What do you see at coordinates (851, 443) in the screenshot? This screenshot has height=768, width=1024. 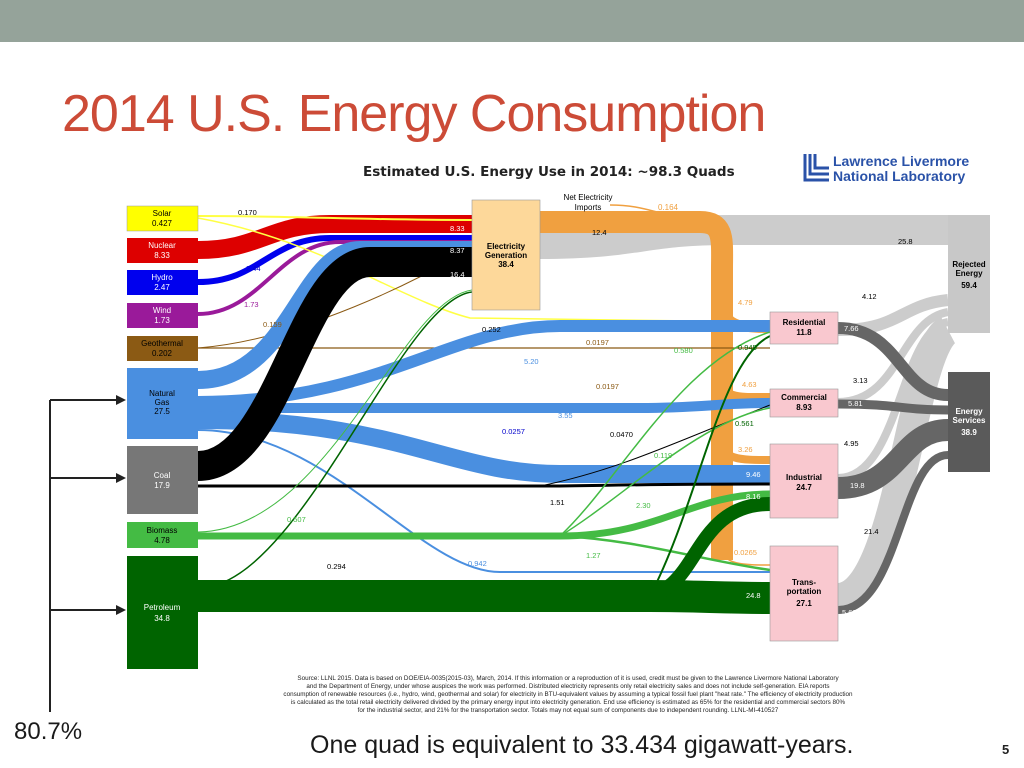 I see `flow-label: 4.95` at bounding box center [851, 443].